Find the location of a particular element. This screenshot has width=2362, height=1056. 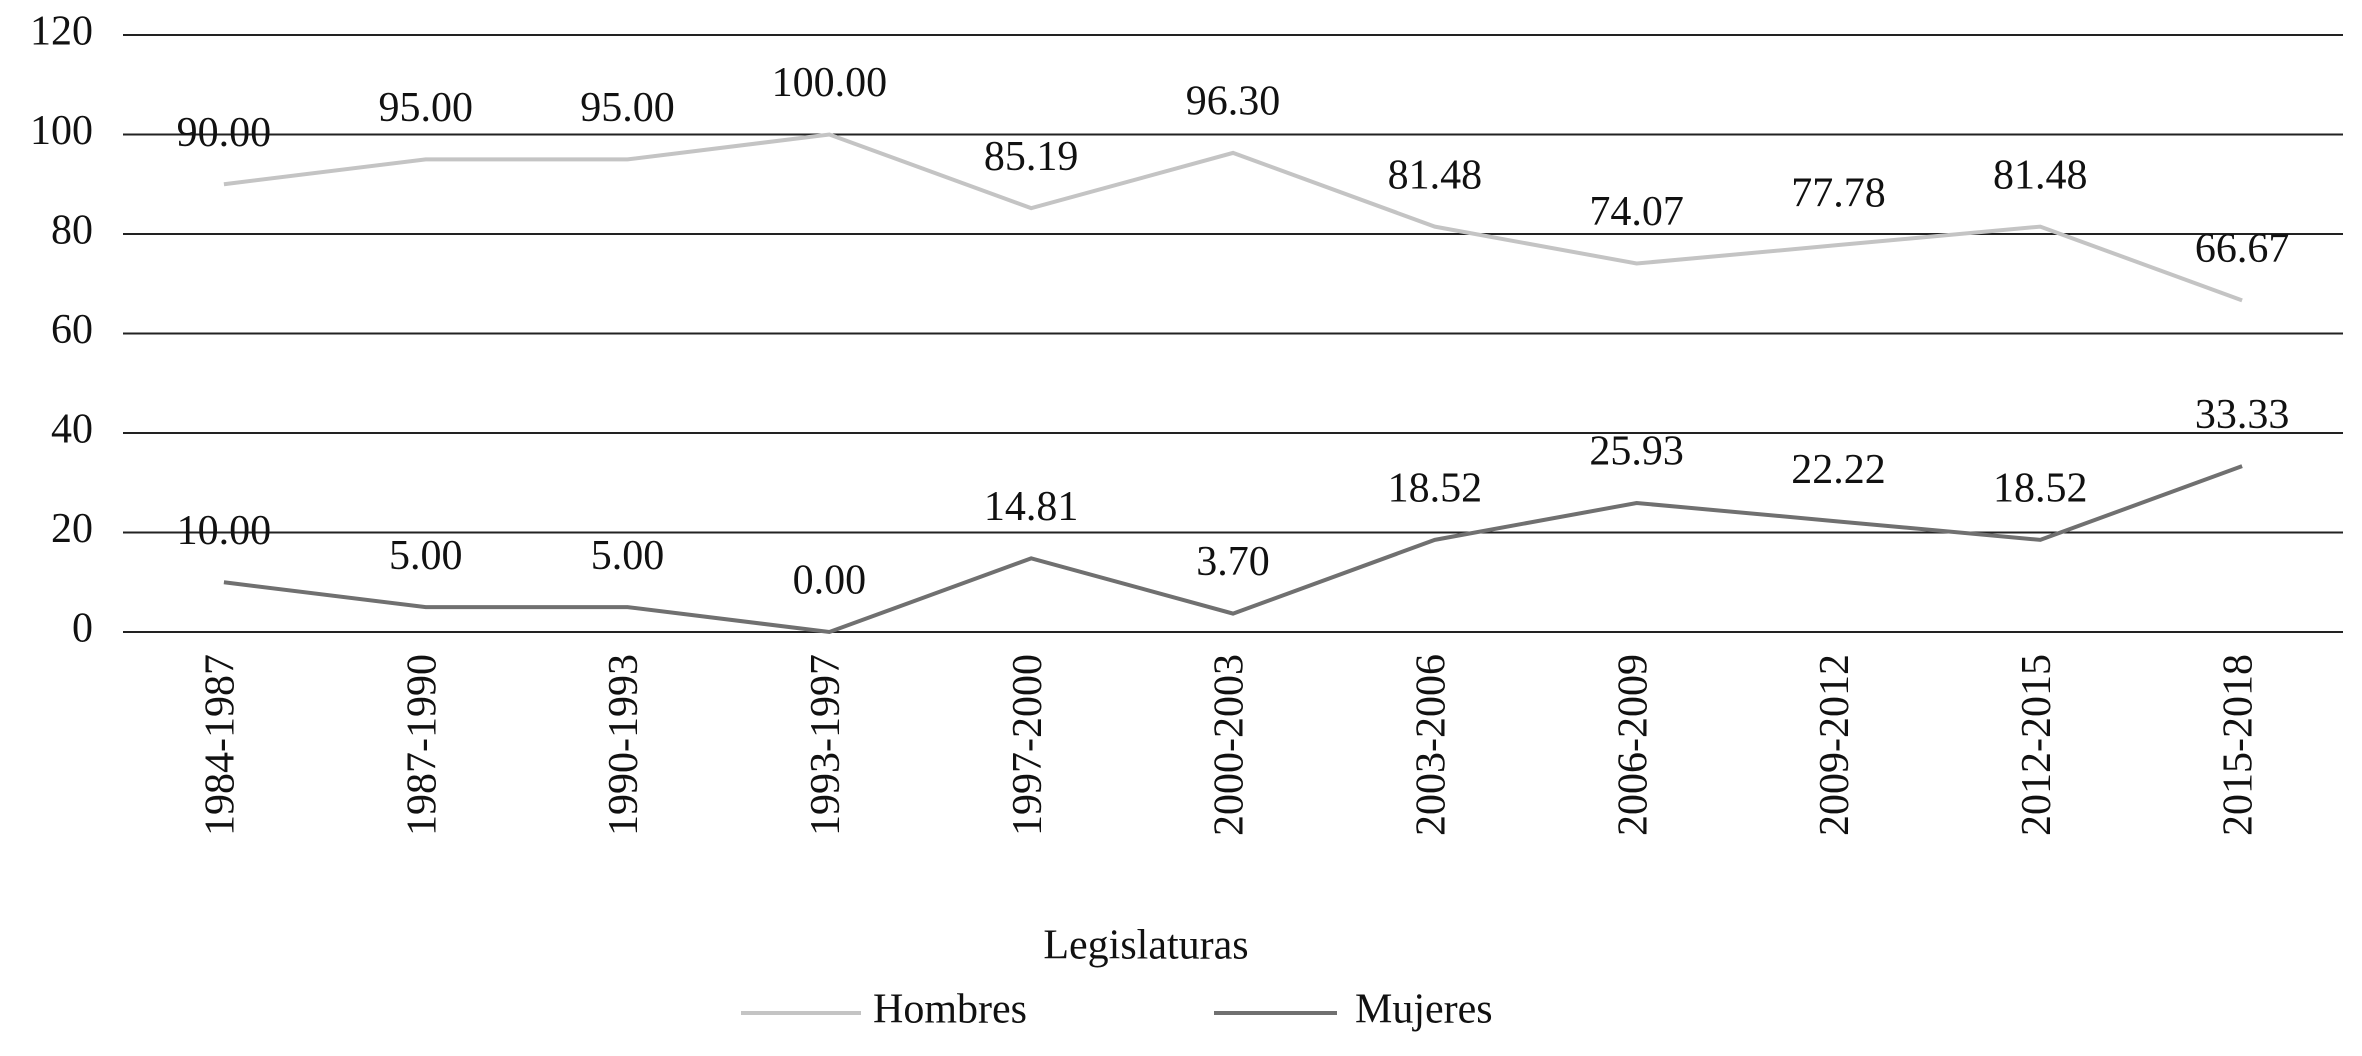

data-label: 33.33 is located at coordinates (2242, 415).